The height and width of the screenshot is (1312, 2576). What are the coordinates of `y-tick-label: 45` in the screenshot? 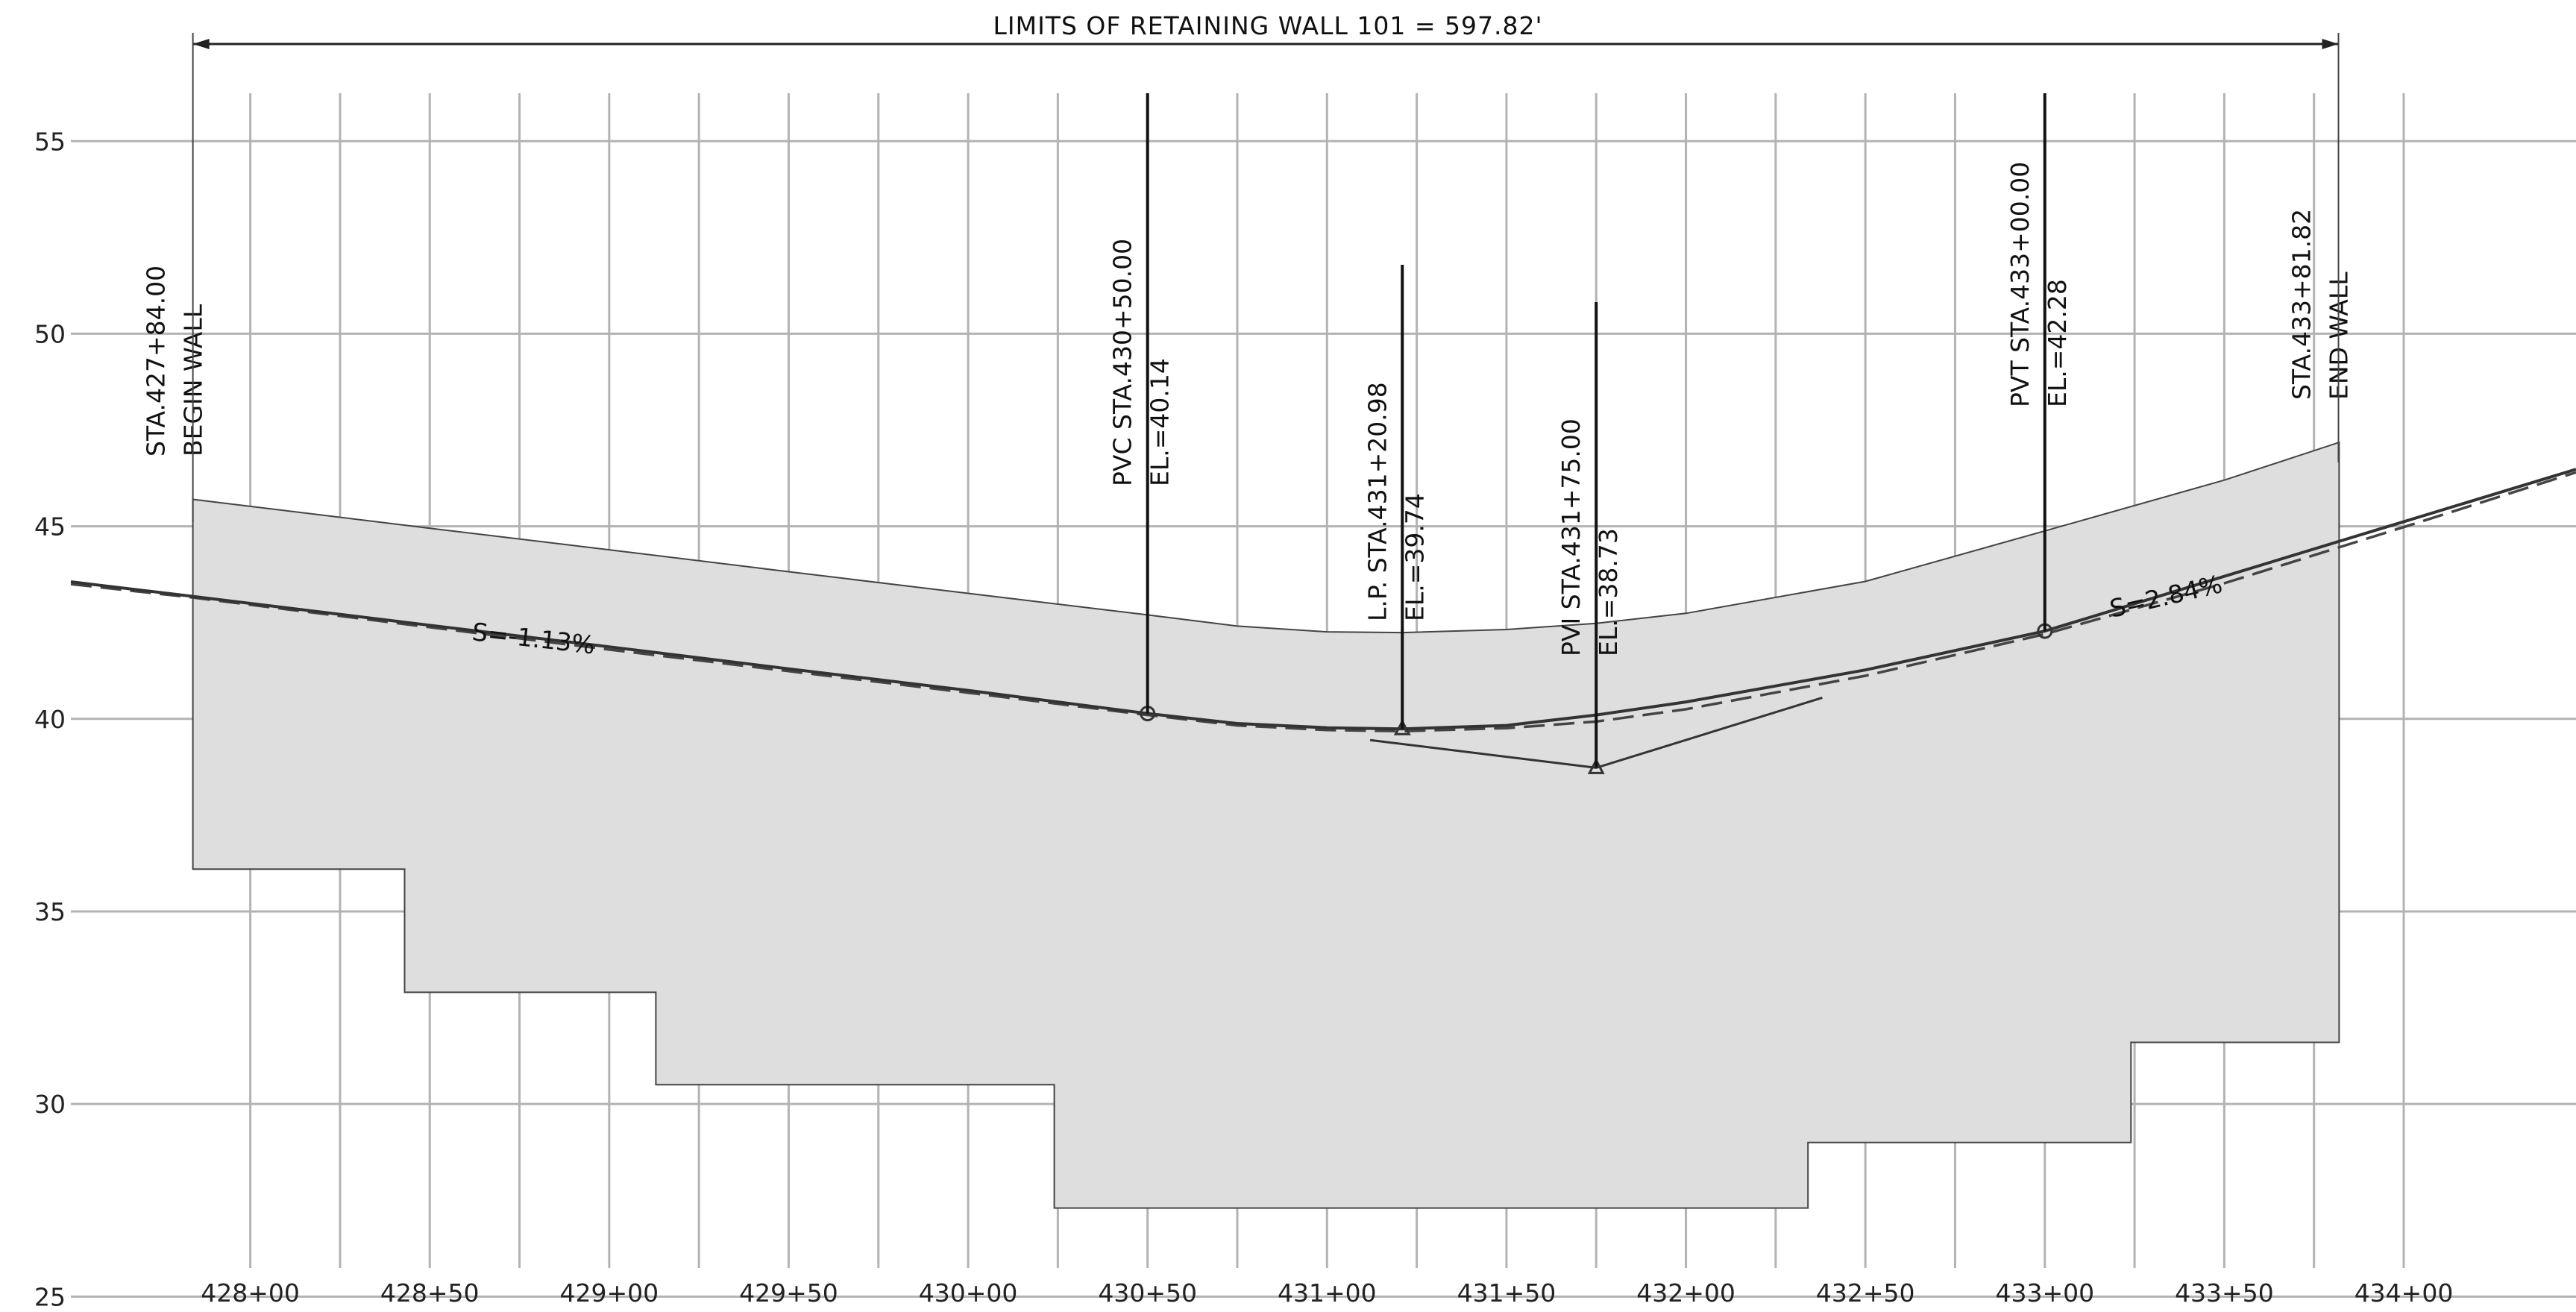 It's located at (50, 527).